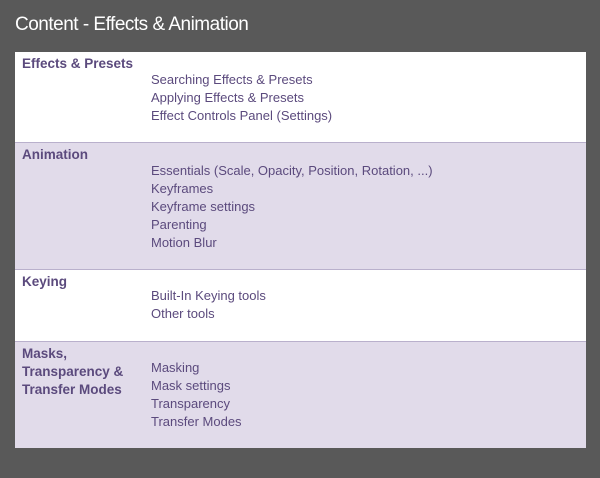 Image resolution: width=600 pixels, height=478 pixels. What do you see at coordinates (55, 154) in the screenshot?
I see `section-heading: Animation` at bounding box center [55, 154].